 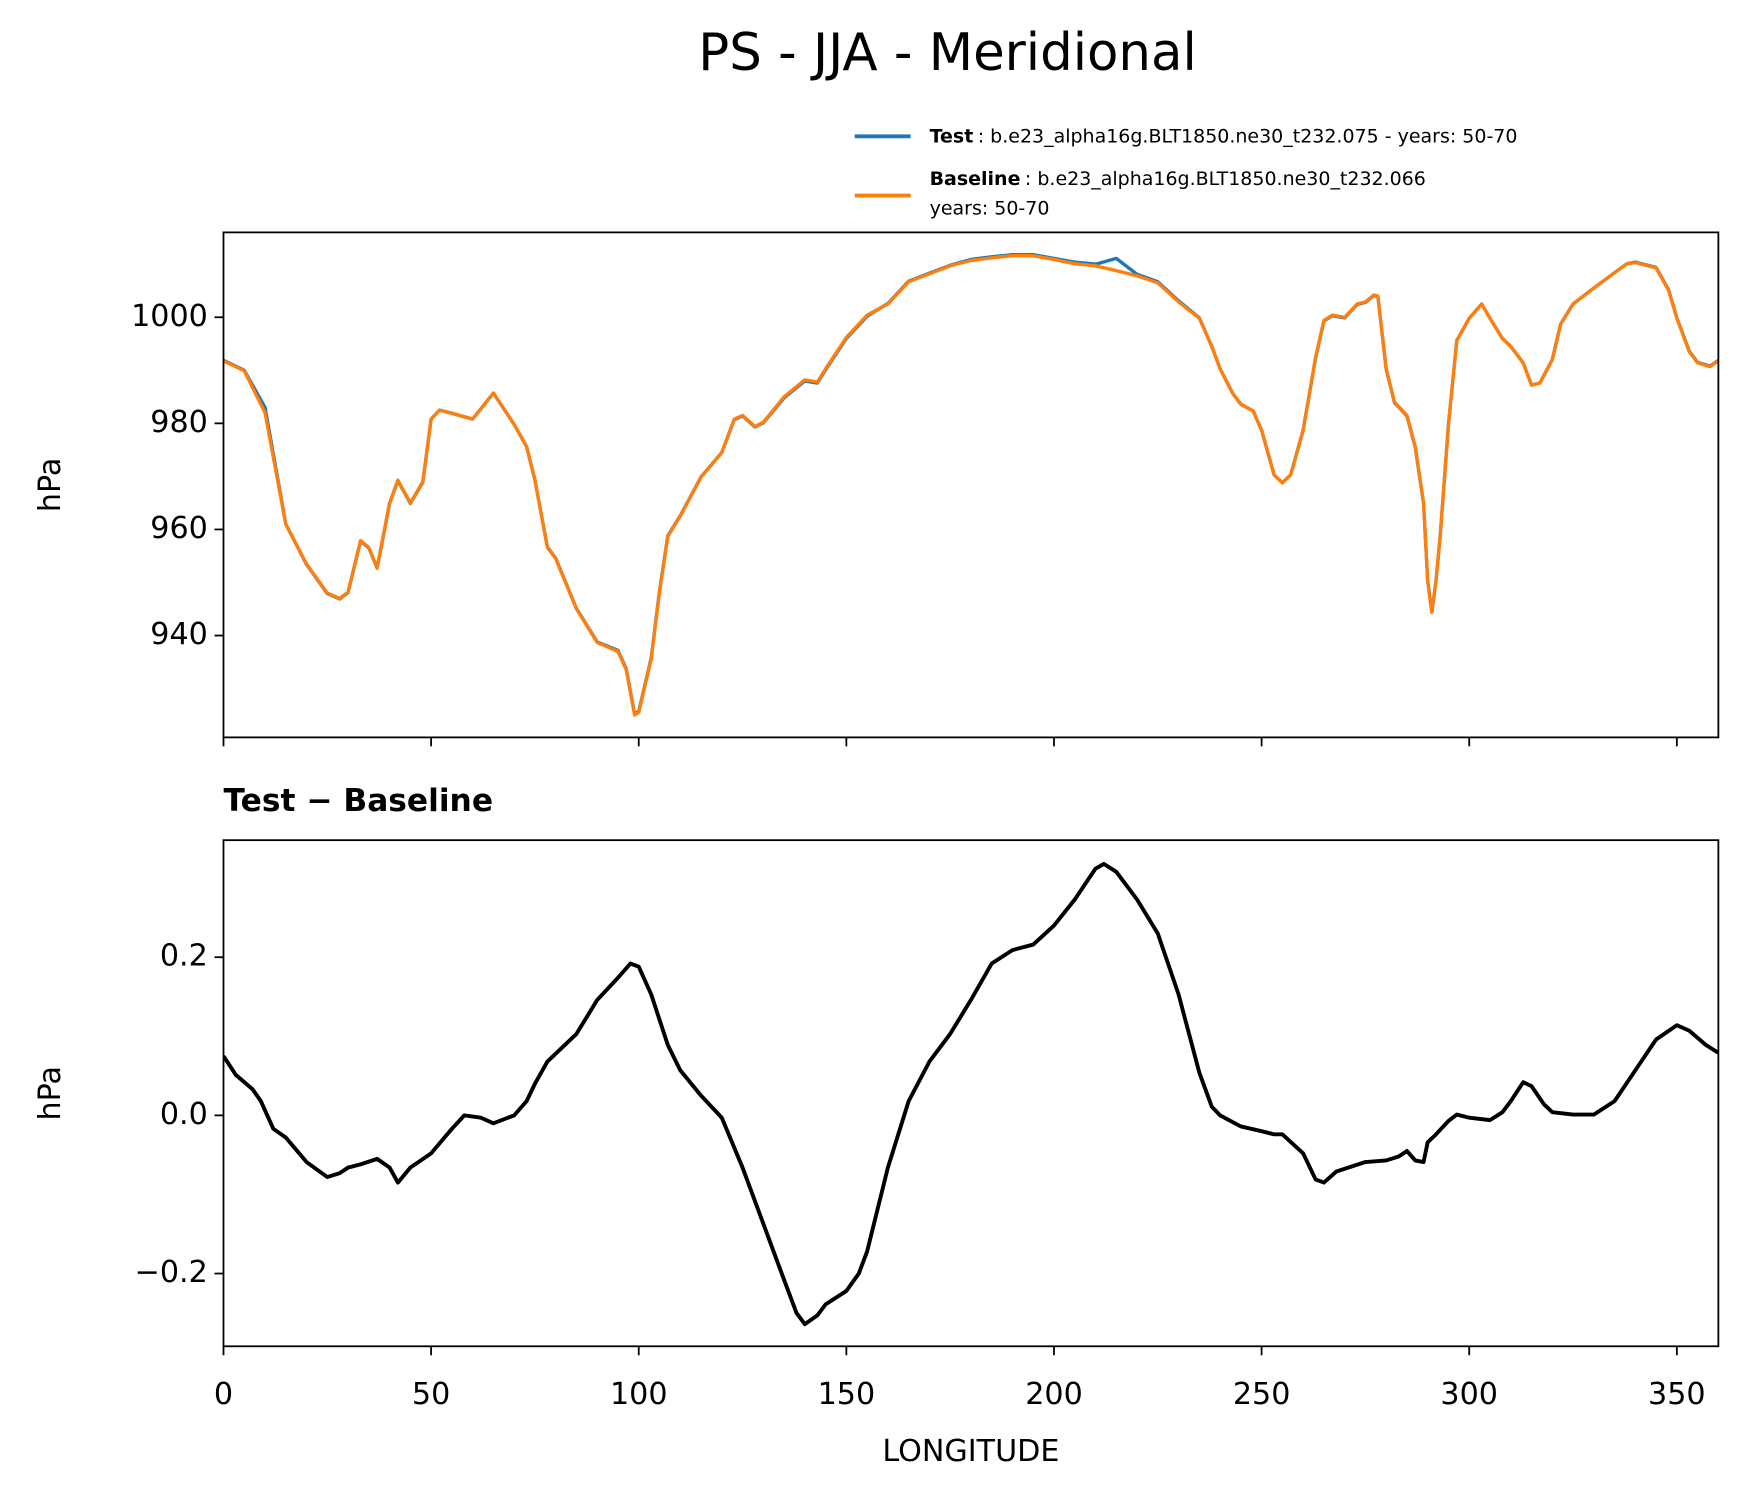 I want to click on y-tick-label: −0.2, so click(x=171, y=1272).